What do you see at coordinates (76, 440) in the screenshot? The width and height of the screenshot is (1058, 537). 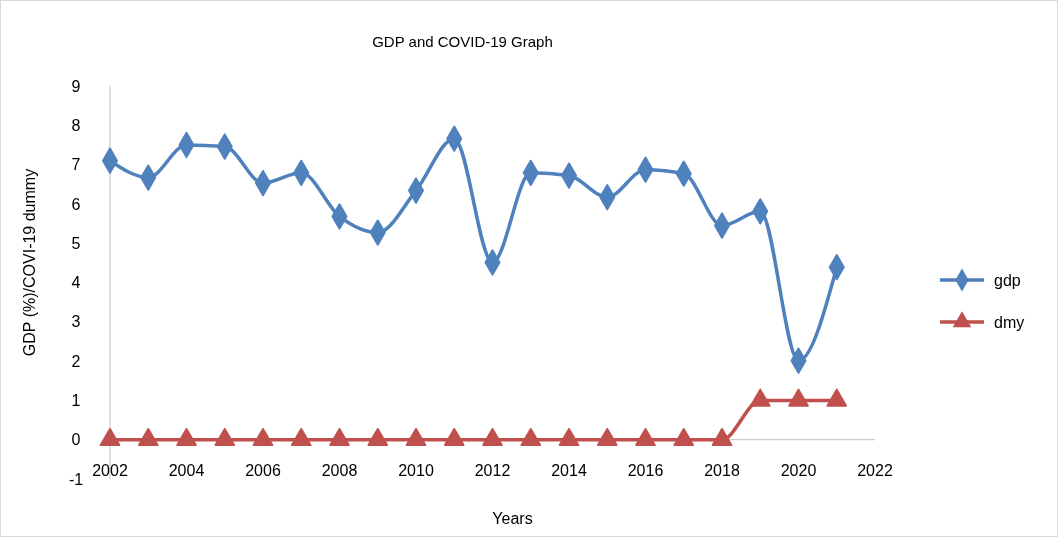 I see `y-tick-label: 0` at bounding box center [76, 440].